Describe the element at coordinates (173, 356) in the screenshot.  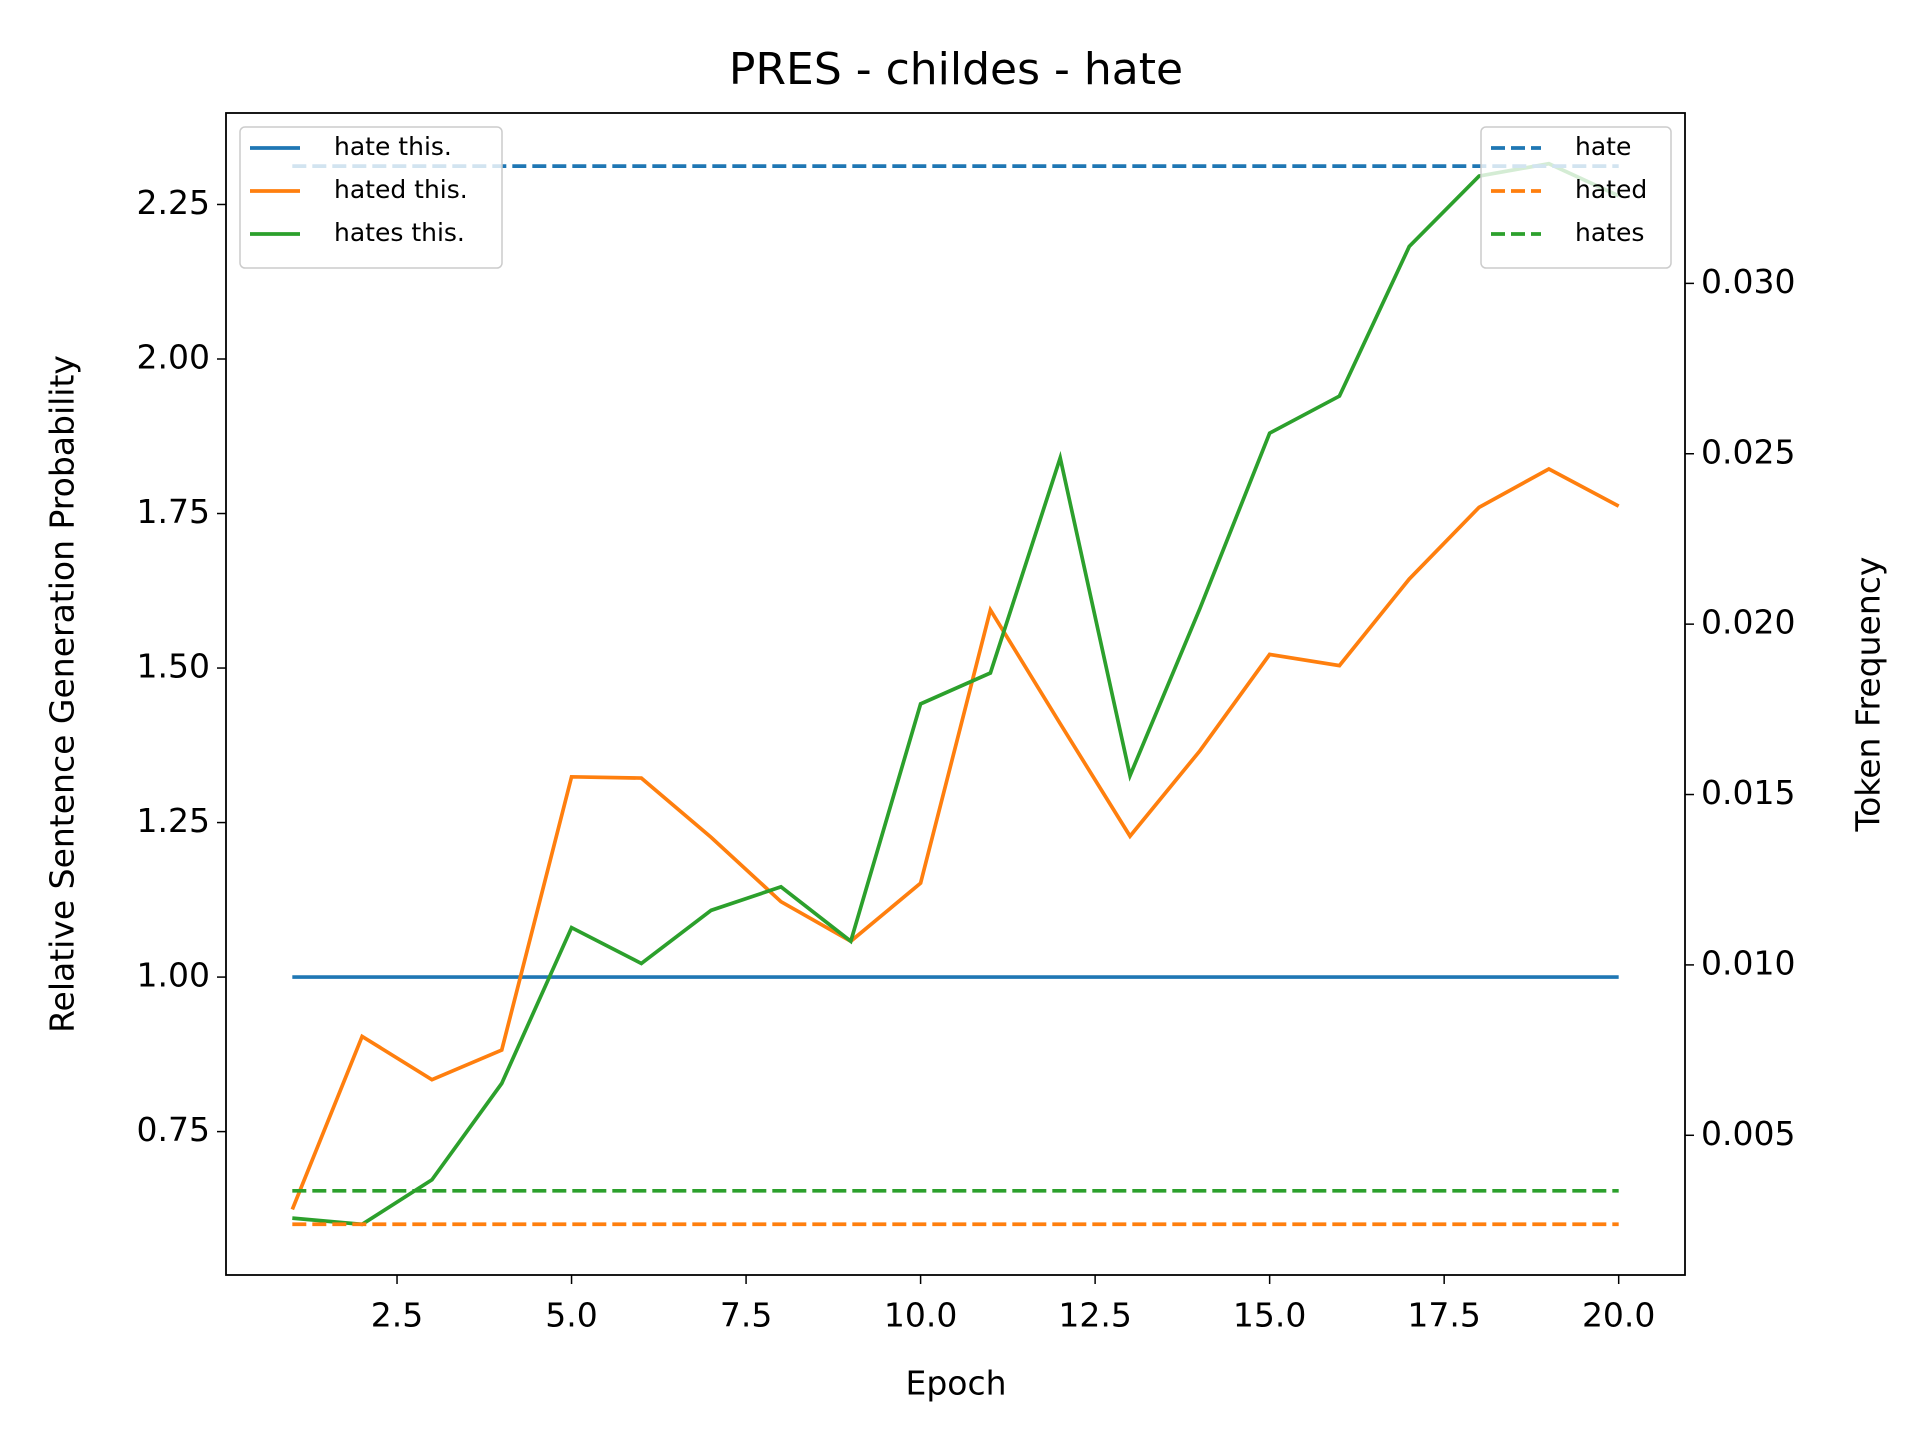
I see `y-tick-label: 2.00` at that location.